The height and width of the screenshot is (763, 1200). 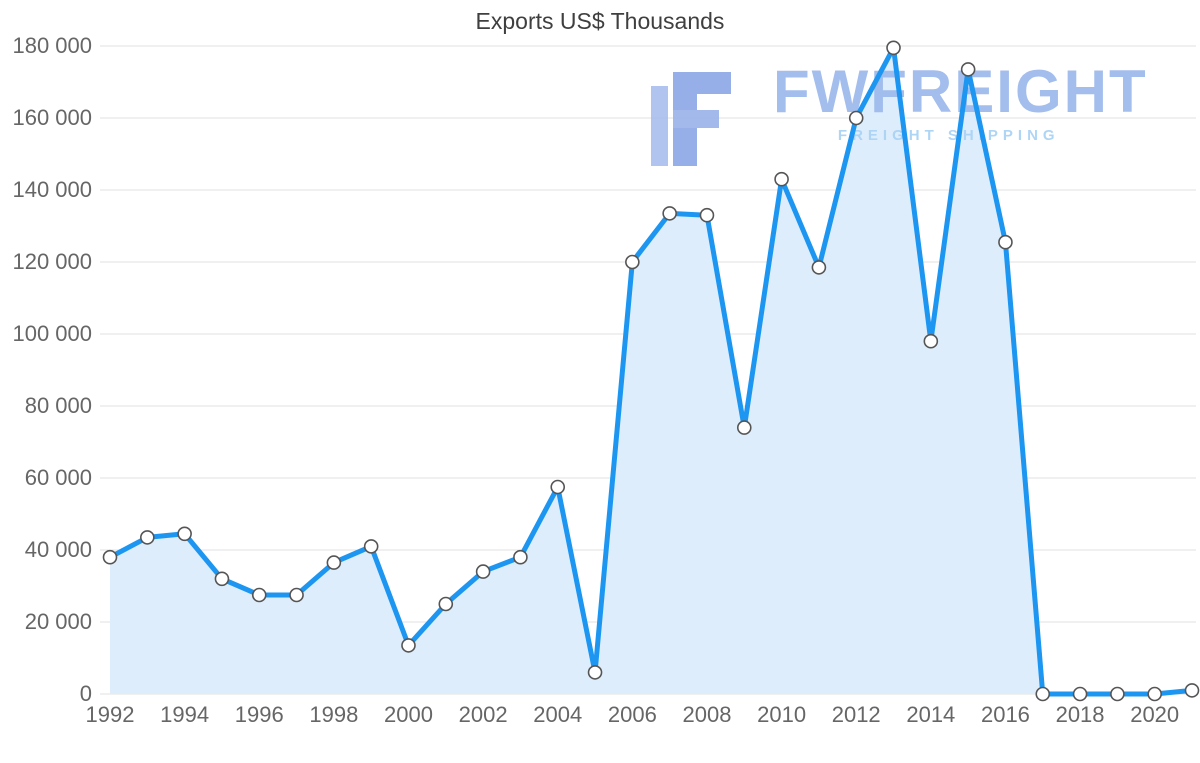 I want to click on y-axis-label: 120 000, so click(x=52, y=261).